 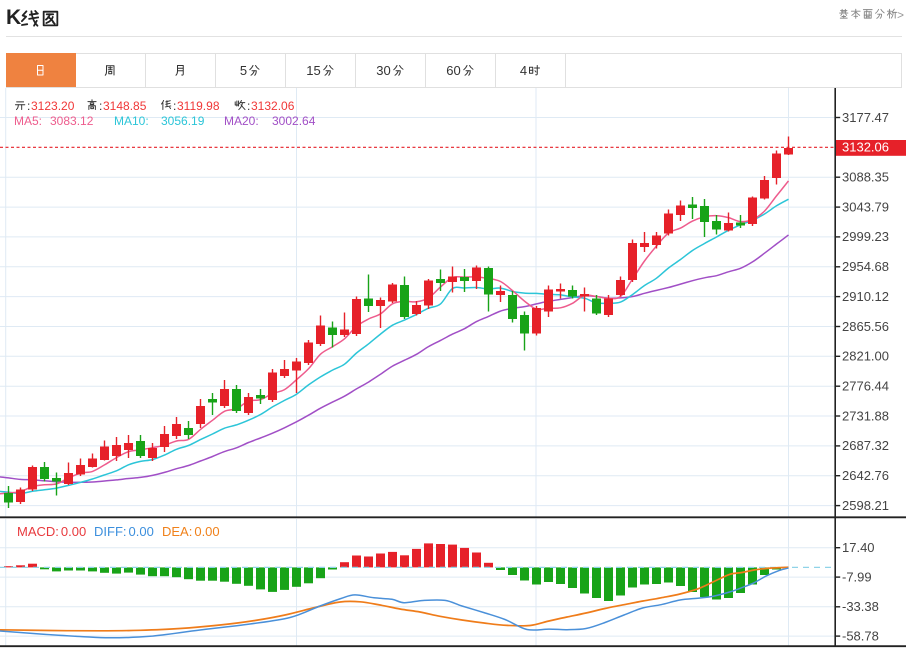 What do you see at coordinates (865, 386) in the screenshot?
I see `svg-text: 2776.44` at bounding box center [865, 386].